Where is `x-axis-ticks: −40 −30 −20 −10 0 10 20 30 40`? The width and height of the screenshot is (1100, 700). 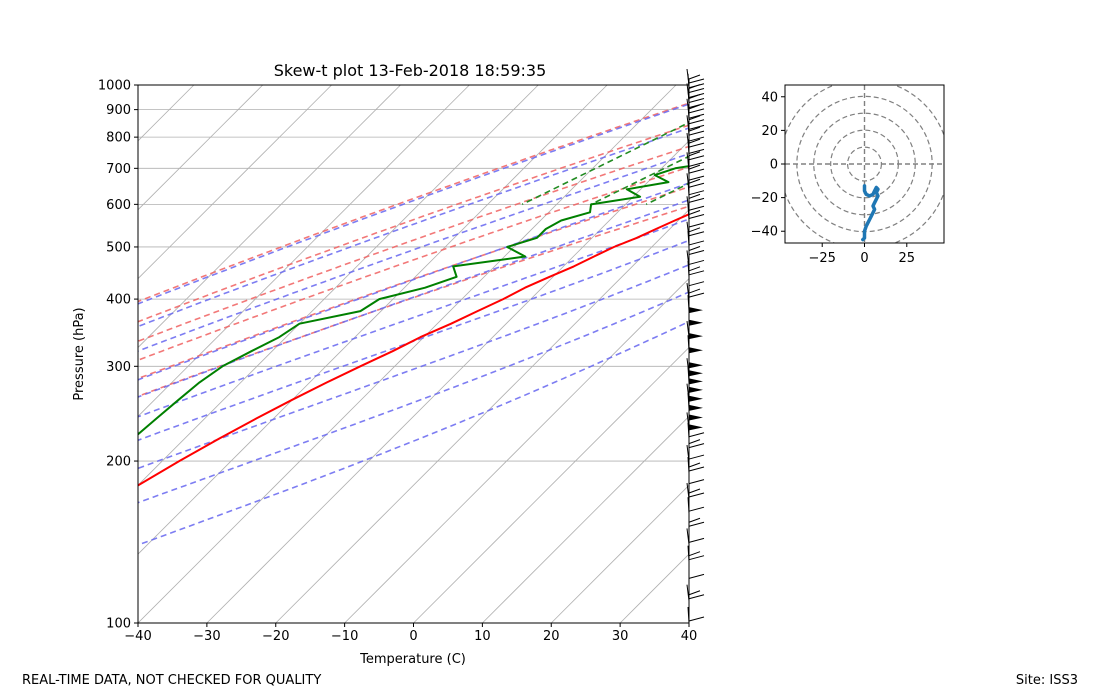 x-axis-ticks: −40 −30 −20 −10 0 10 20 30 40 is located at coordinates (410, 633).